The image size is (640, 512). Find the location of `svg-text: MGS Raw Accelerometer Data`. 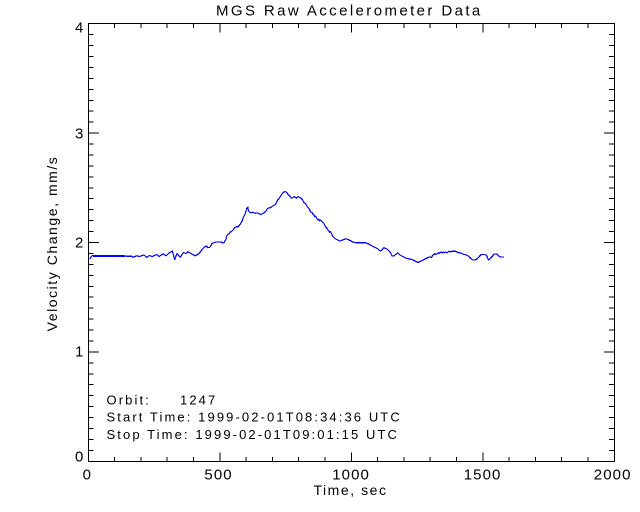

svg-text: MGS Raw Accelerometer Data is located at coordinates (349, 11).